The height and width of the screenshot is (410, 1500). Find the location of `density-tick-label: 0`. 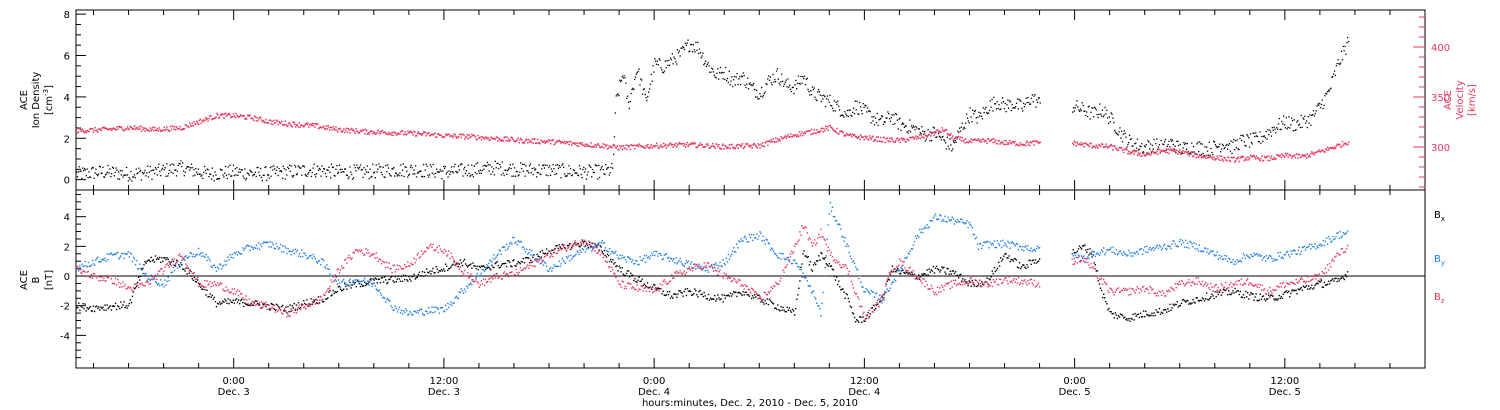

density-tick-label: 0 is located at coordinates (67, 181).